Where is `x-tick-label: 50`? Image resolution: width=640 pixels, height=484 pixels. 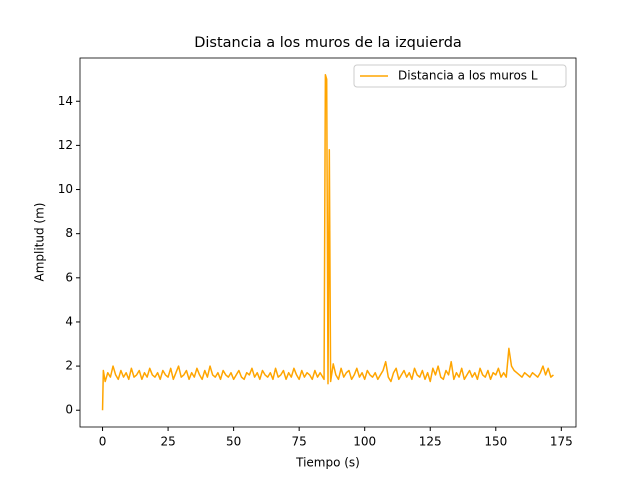 x-tick-label: 50 is located at coordinates (233, 442).